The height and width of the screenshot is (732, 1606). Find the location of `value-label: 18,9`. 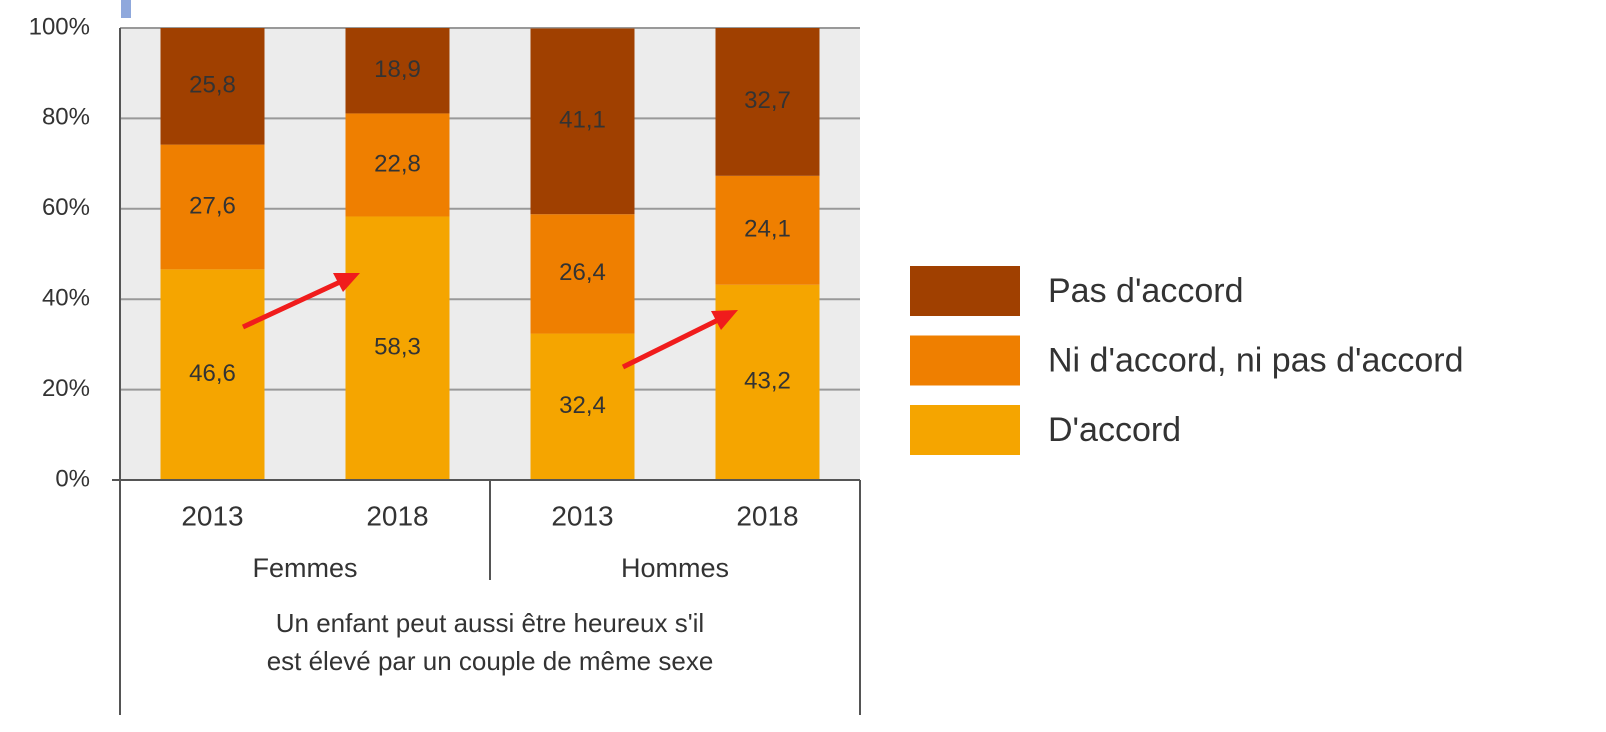

value-label: 18,9 is located at coordinates (397, 69).